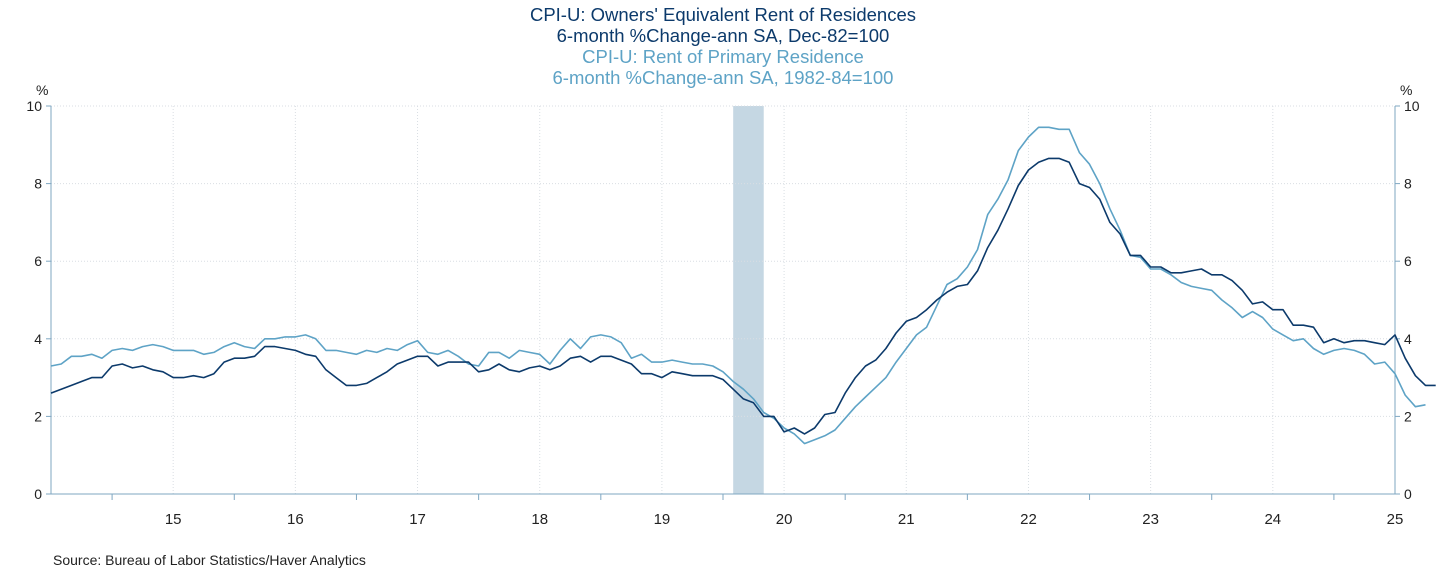 The image size is (1456, 569). What do you see at coordinates (1272, 519) in the screenshot?
I see `x-tick-label: 24` at bounding box center [1272, 519].